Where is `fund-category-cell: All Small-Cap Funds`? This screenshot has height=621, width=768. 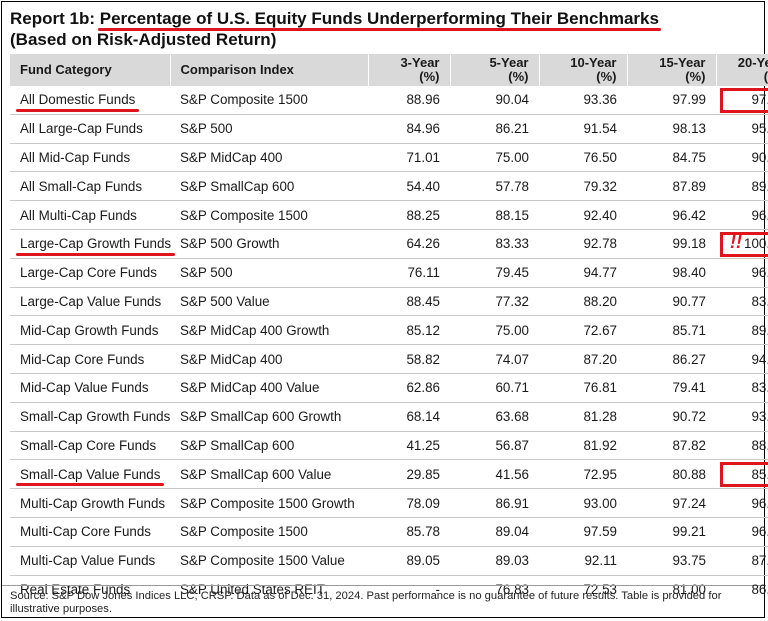 fund-category-cell: All Small-Cap Funds is located at coordinates (90, 186).